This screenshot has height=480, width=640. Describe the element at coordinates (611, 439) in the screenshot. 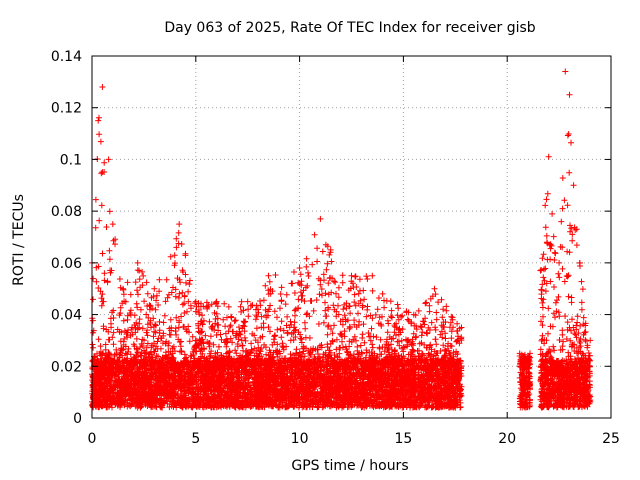

I see `x-tick-label: 25` at that location.